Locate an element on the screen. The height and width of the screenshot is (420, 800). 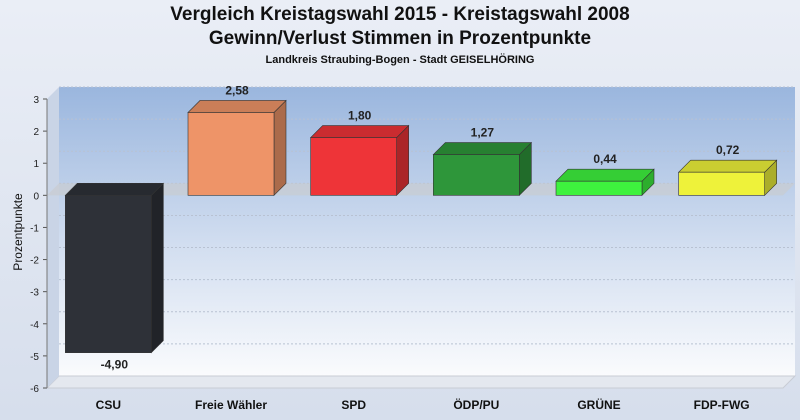
plot-side-wall is located at coordinates (53, 237).